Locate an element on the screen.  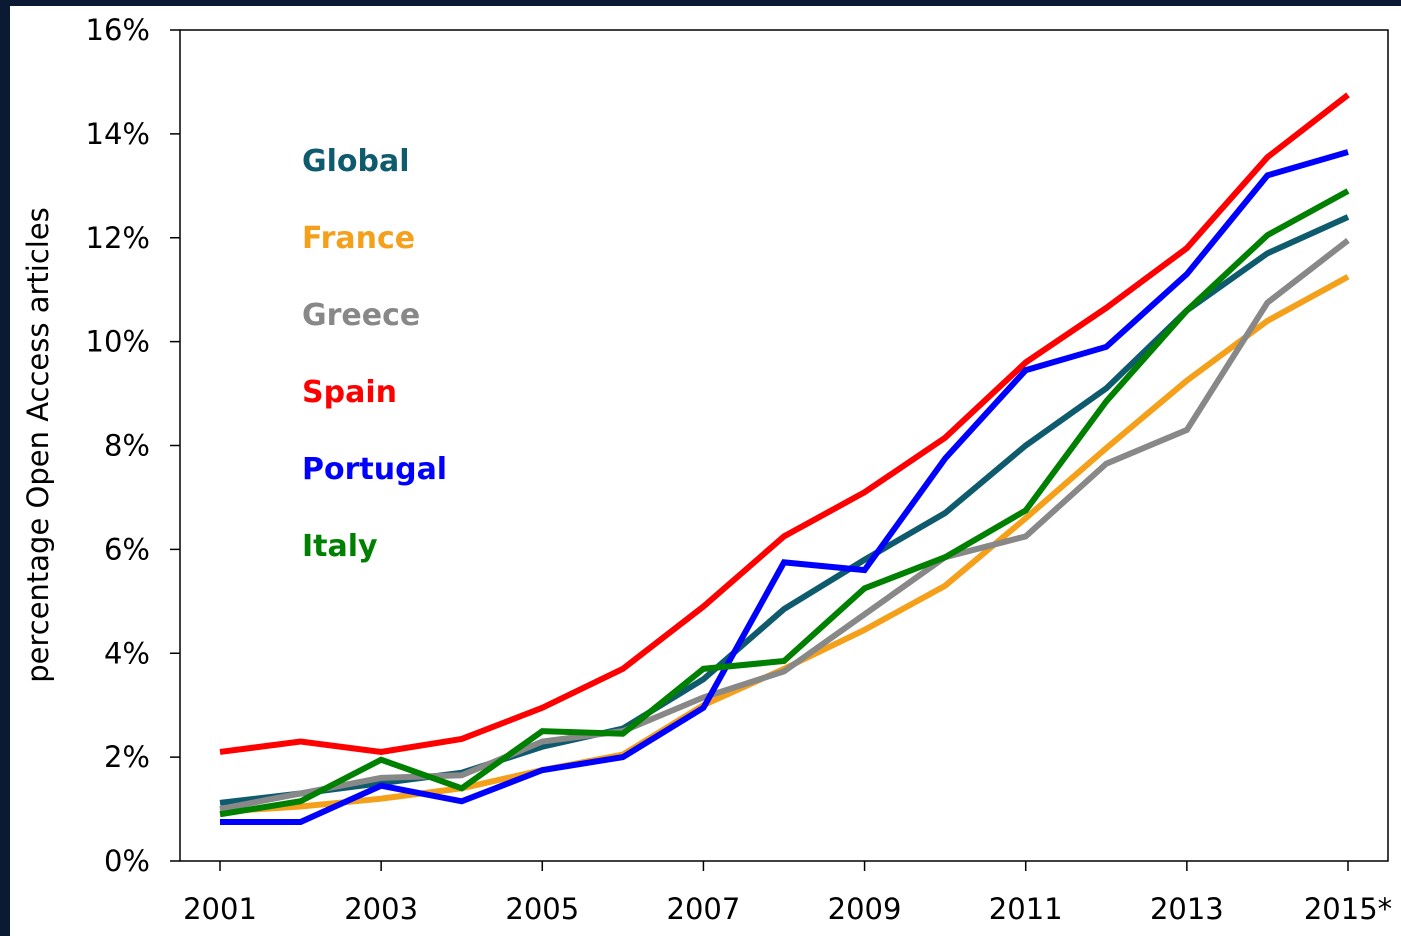
legend-entry: Italy is located at coordinates (340, 546).